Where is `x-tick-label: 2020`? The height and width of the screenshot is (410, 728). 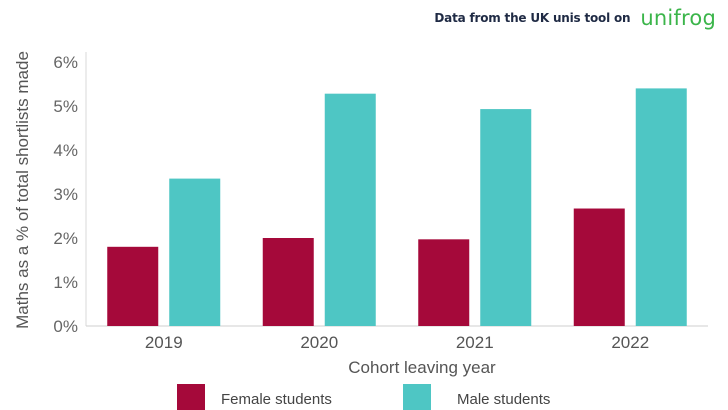 x-tick-label: 2020 is located at coordinates (319, 342).